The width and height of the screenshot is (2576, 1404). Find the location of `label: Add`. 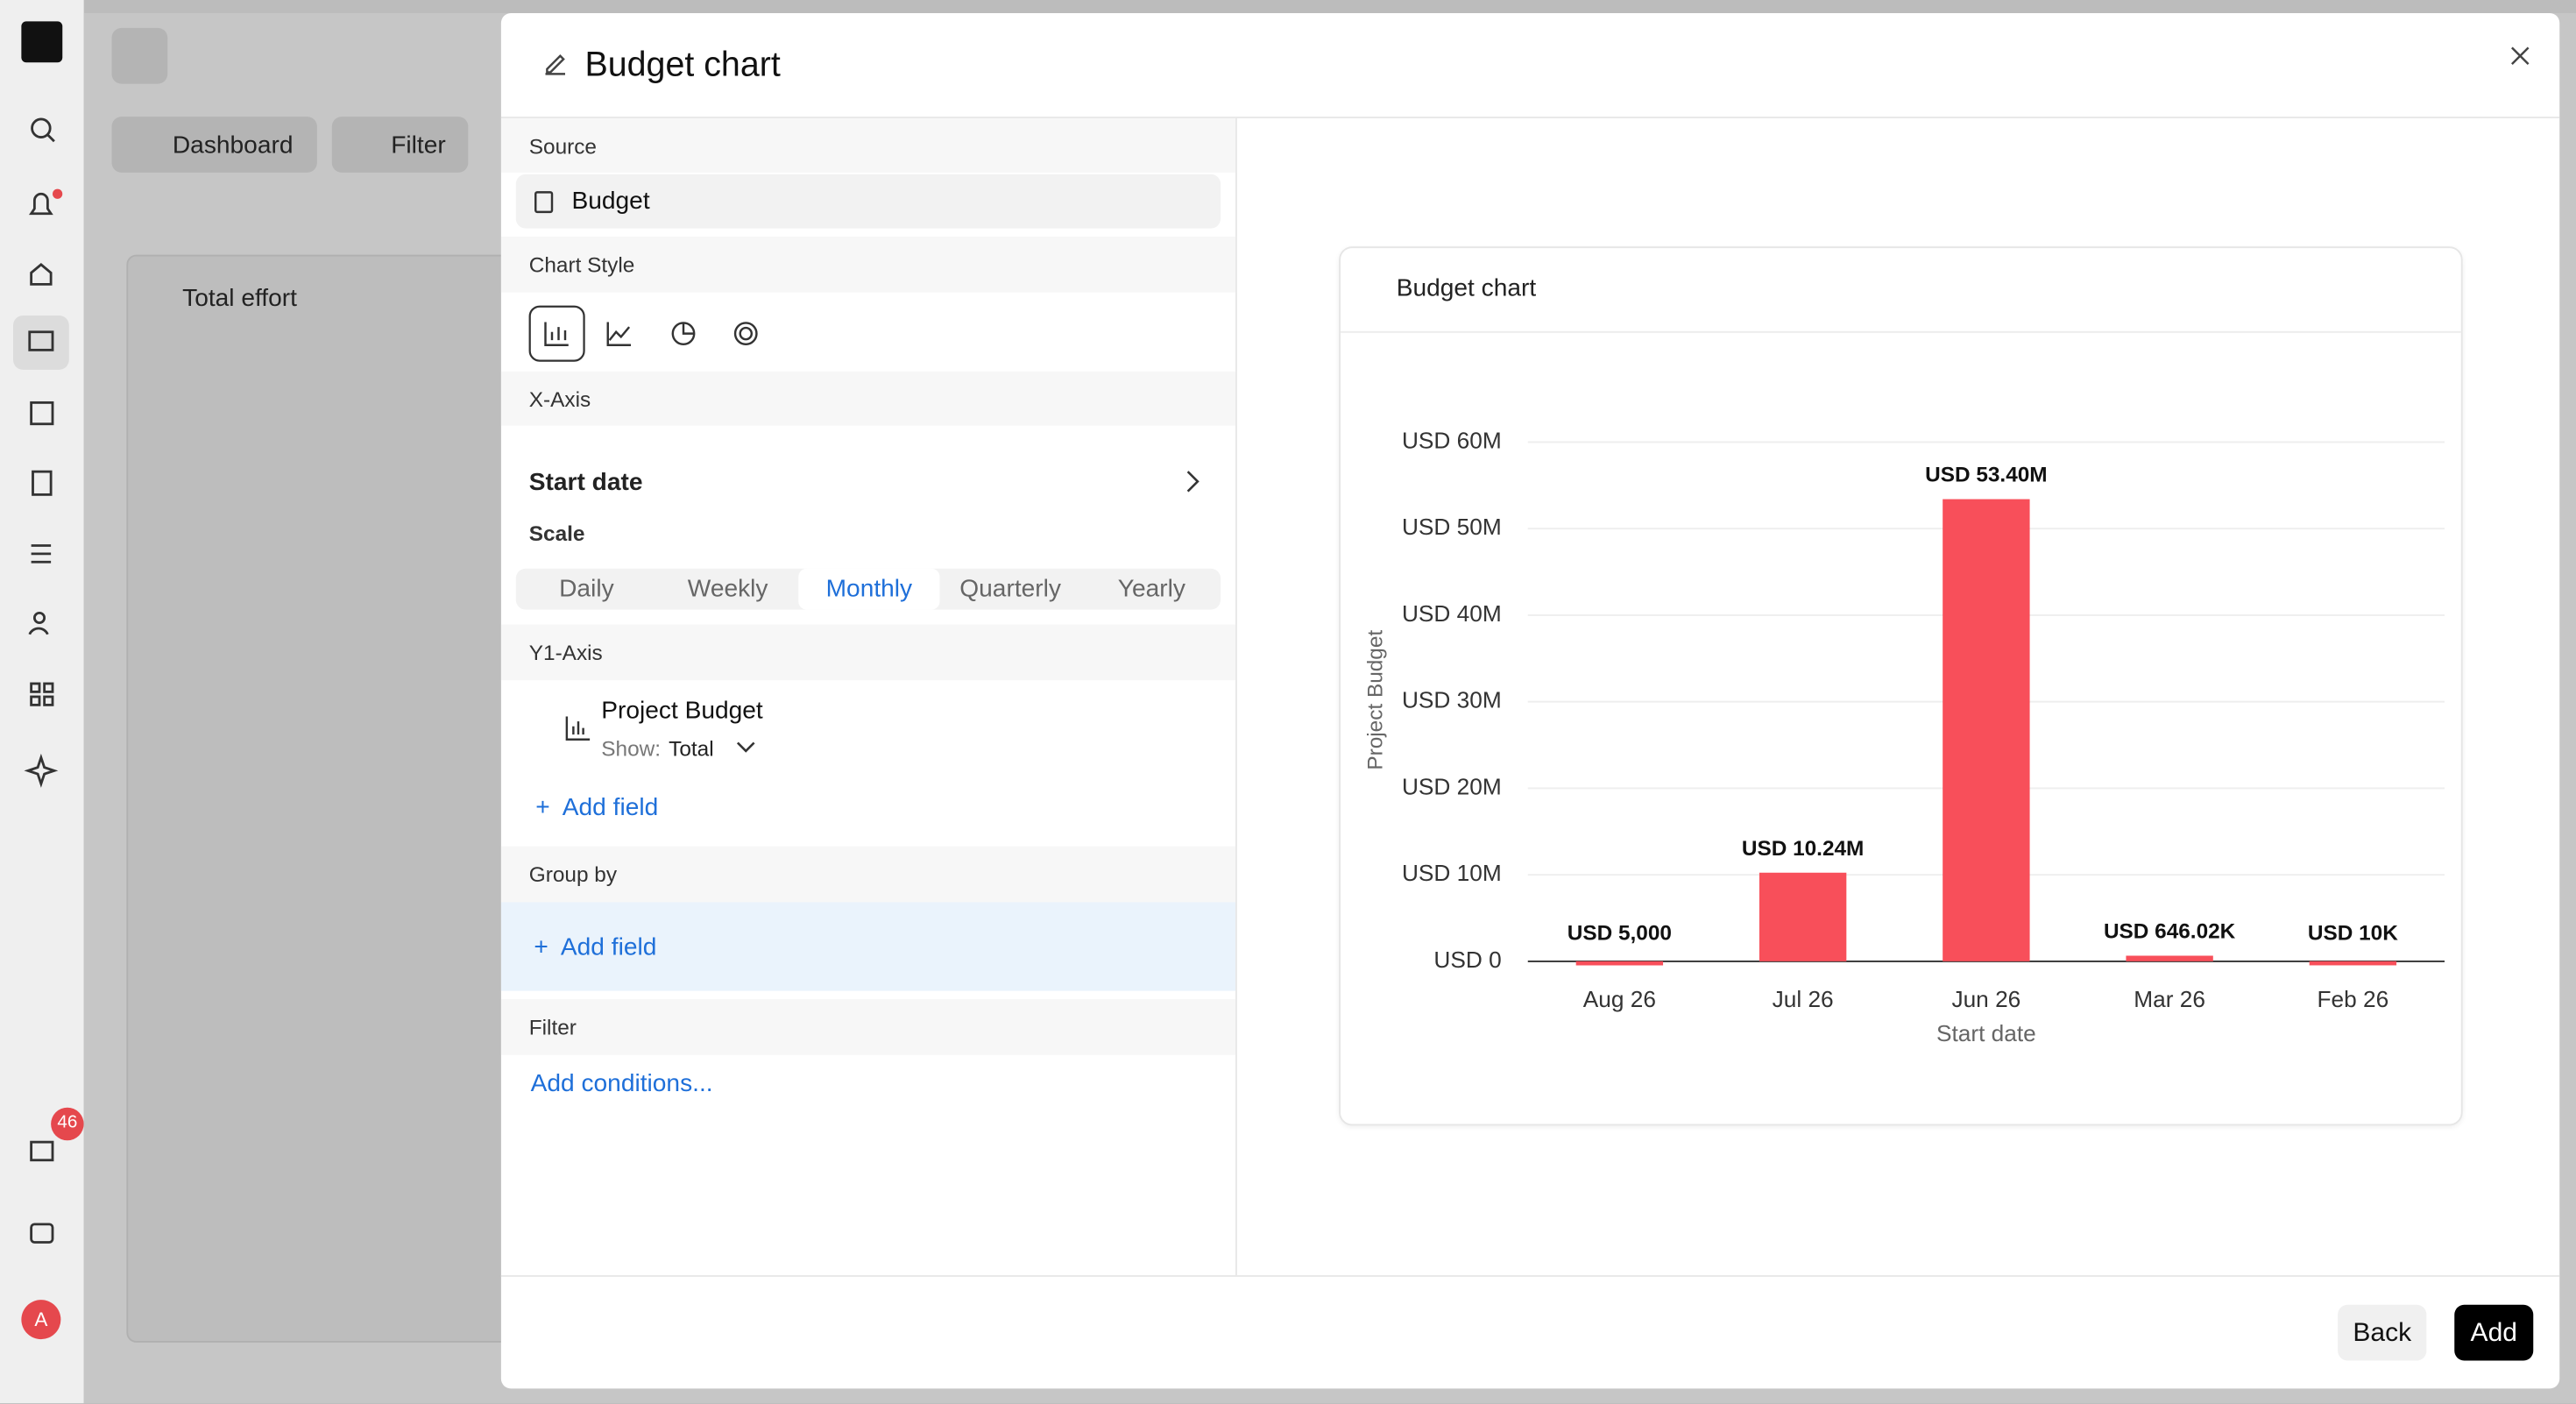

label: Add is located at coordinates (2493, 1333).